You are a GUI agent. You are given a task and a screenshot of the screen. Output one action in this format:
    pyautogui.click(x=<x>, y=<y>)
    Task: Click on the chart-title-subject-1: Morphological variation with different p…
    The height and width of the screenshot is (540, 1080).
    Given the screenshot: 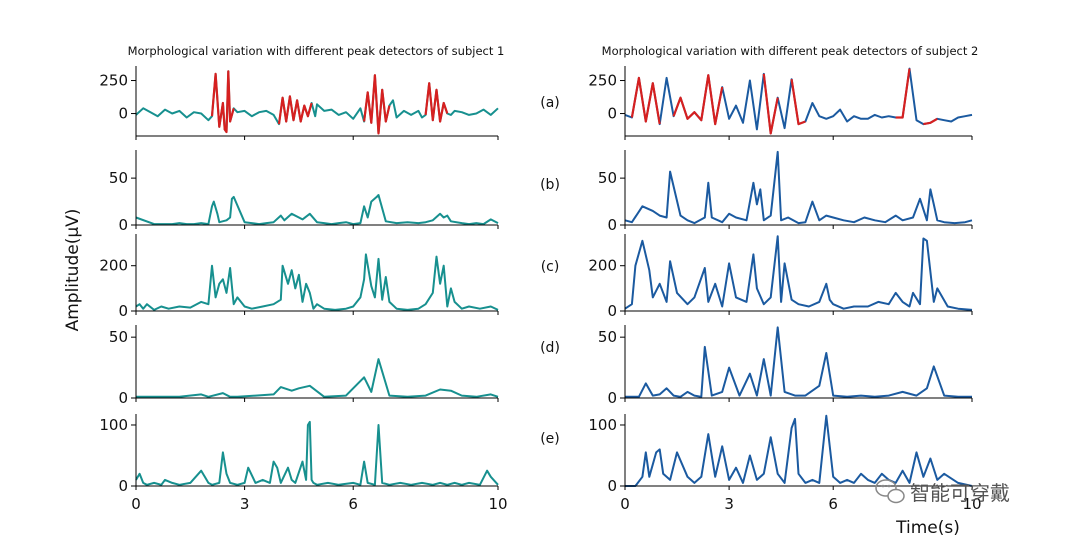 What is the action you would take?
    pyautogui.click(x=316, y=51)
    